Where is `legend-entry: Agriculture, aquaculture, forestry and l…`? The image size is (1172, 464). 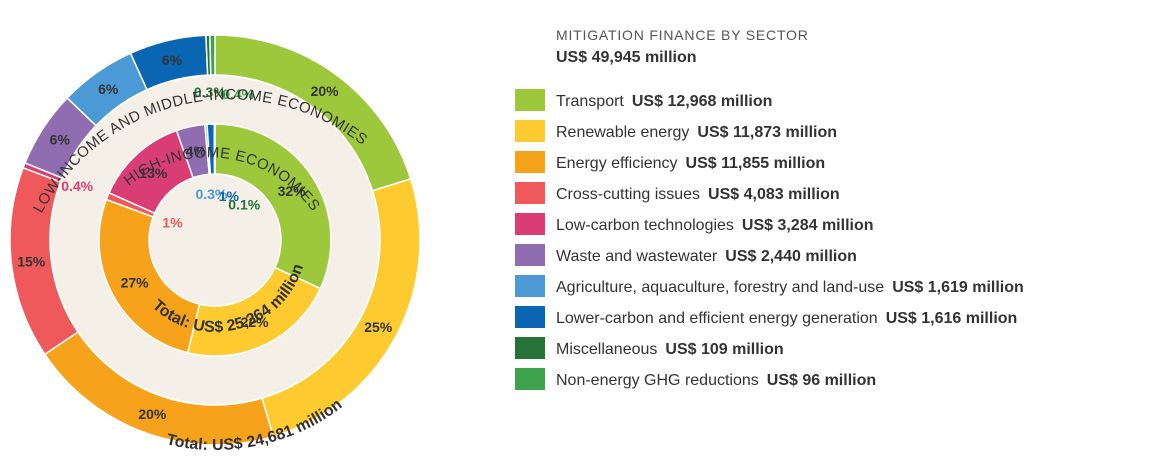 legend-entry: Agriculture, aquaculture, forestry and l… is located at coordinates (790, 287).